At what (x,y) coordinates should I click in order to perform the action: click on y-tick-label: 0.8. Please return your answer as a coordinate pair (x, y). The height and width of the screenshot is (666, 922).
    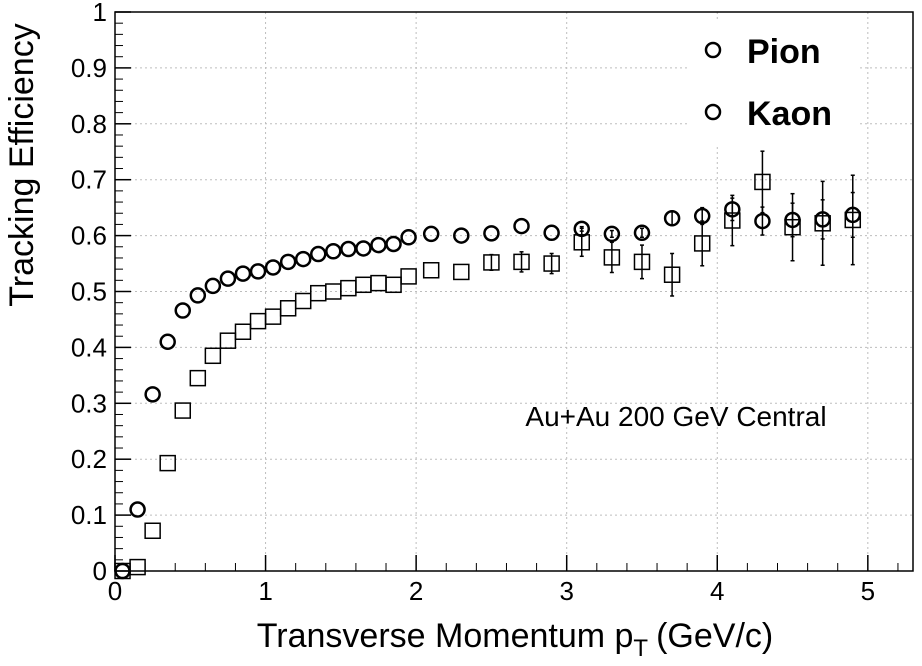
    Looking at the image, I should click on (89, 124).